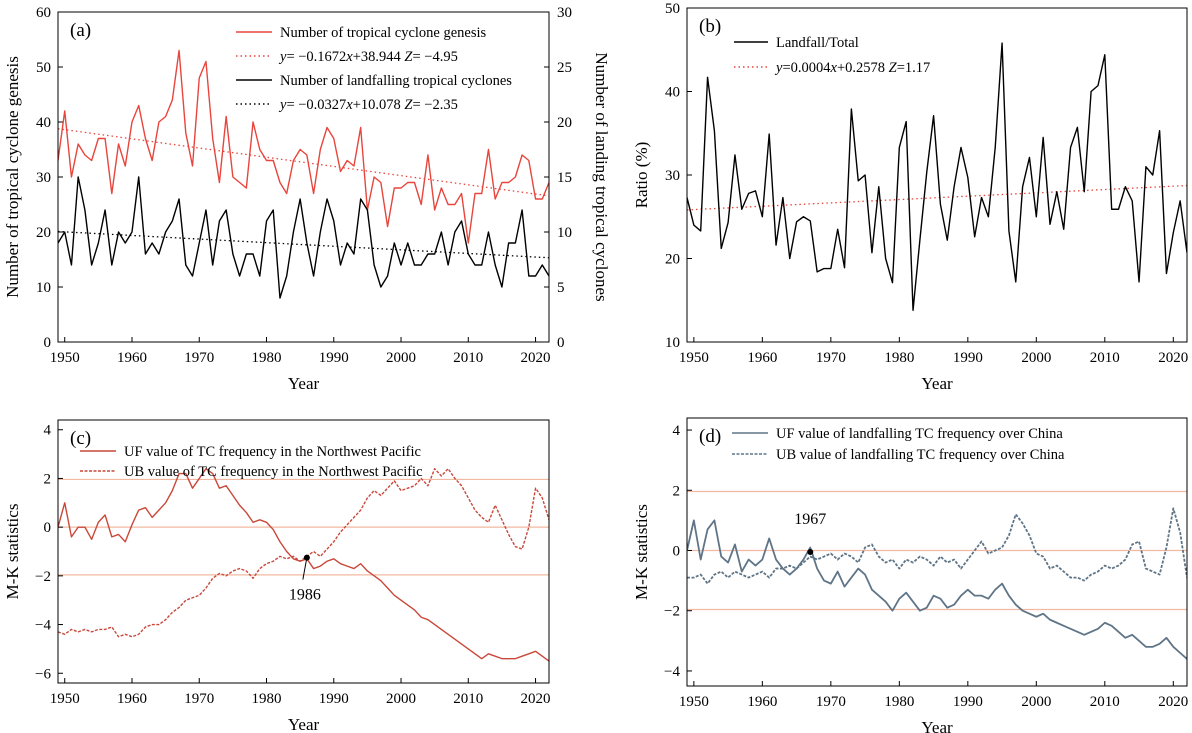 This screenshot has height=733, width=1192. I want to click on x-axis-label: Year, so click(937, 725).